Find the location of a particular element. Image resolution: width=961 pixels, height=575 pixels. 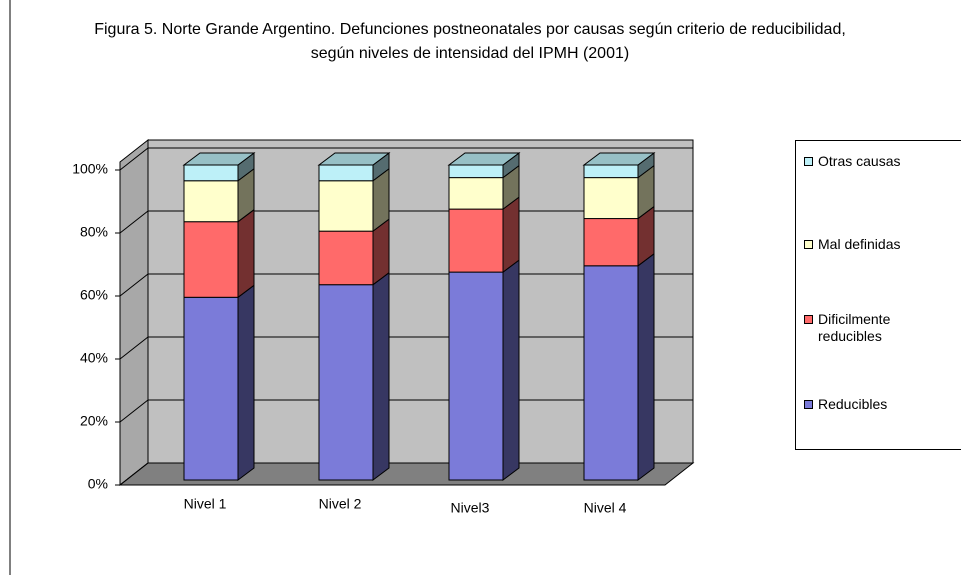

legend-entry: Mal definidas is located at coordinates (882, 244).